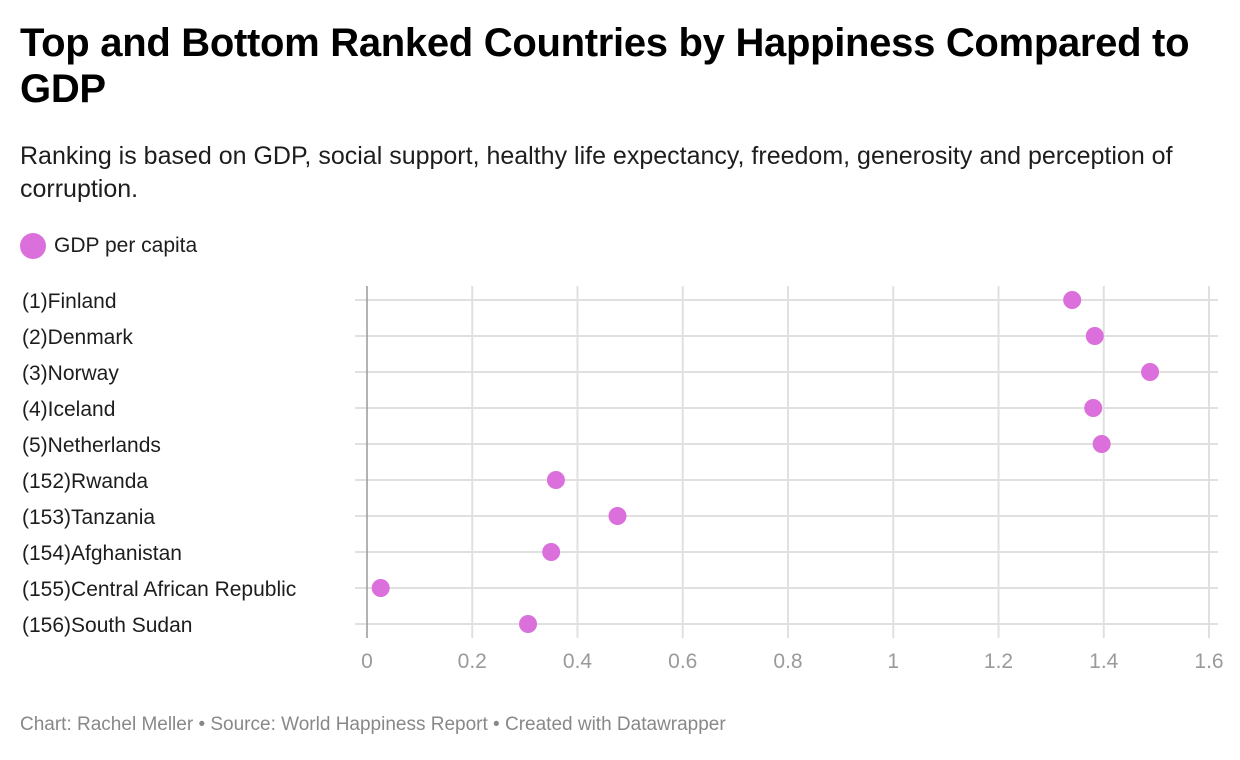 The image size is (1240, 760). Describe the element at coordinates (472, 661) in the screenshot. I see `x-tick-label: 0.2` at that location.